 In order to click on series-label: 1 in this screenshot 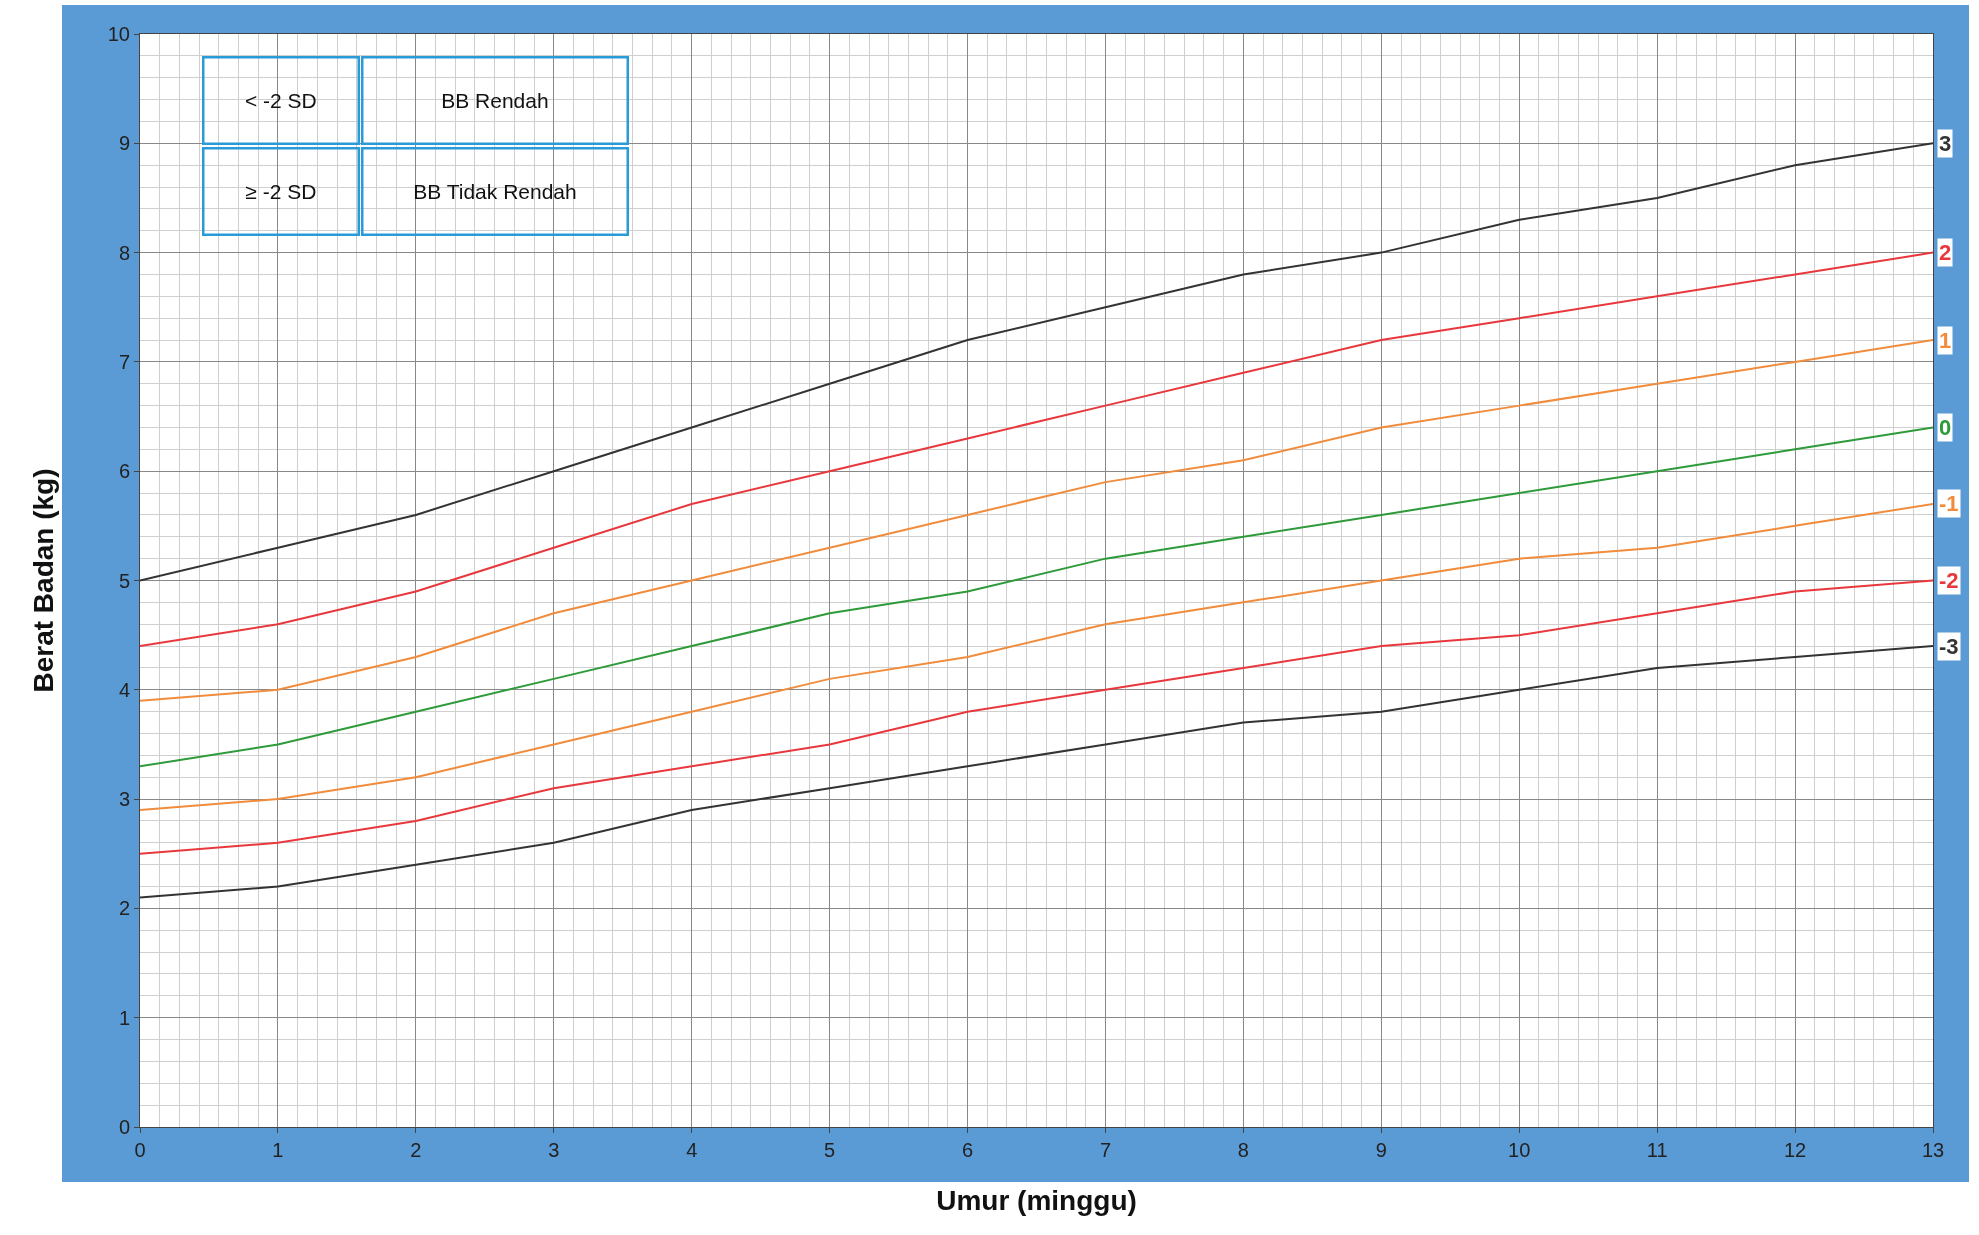, I will do `click(1945, 340)`.